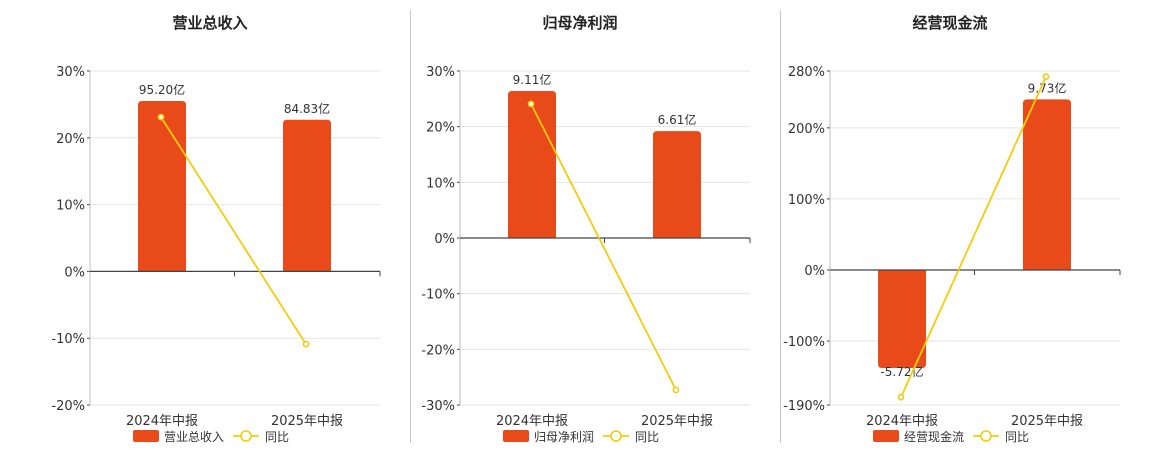 This screenshot has height=450, width=1160. What do you see at coordinates (162, 89) in the screenshot?
I see `bar-data-label: 95.20亿` at bounding box center [162, 89].